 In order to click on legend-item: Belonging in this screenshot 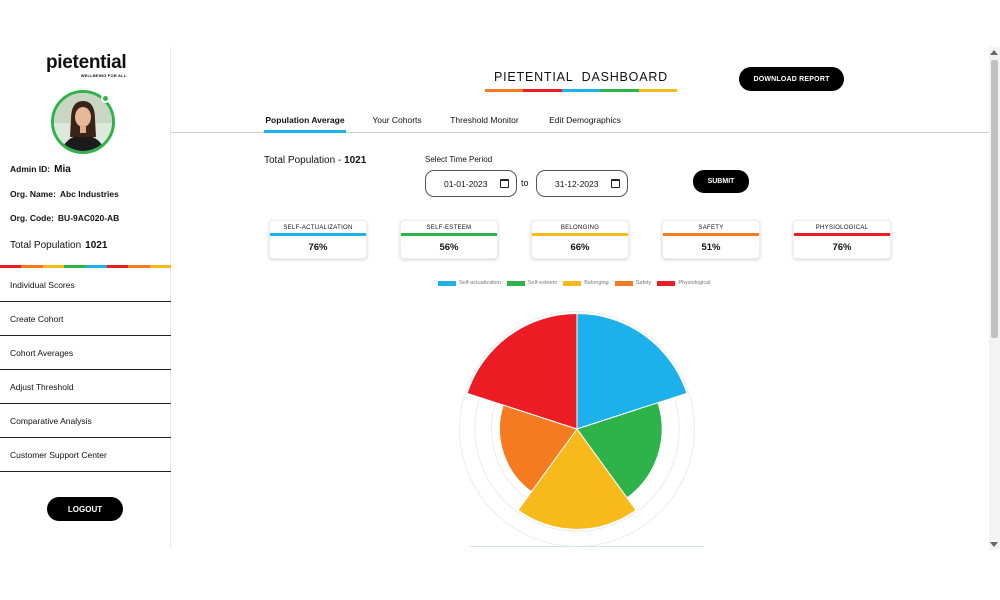, I will do `click(586, 283)`.